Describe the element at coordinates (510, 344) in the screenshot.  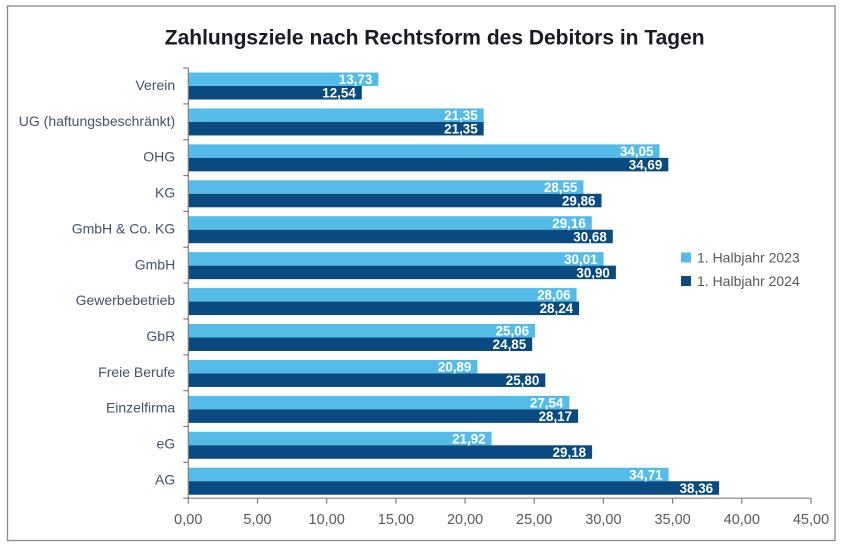
I see `svg-text: 24,85` at that location.